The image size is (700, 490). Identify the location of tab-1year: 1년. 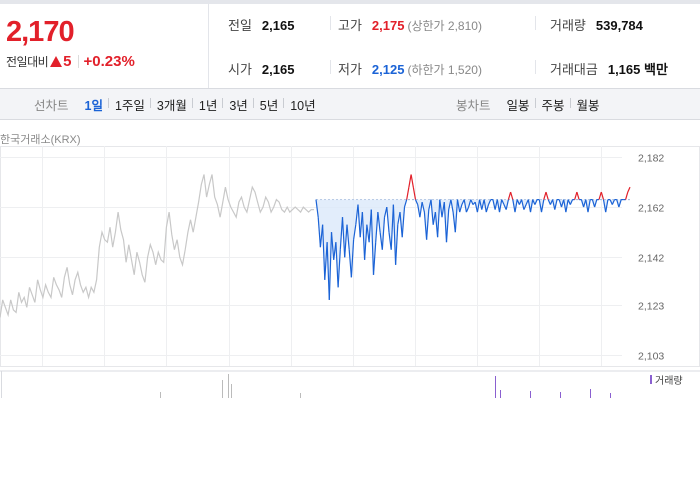
(207, 104).